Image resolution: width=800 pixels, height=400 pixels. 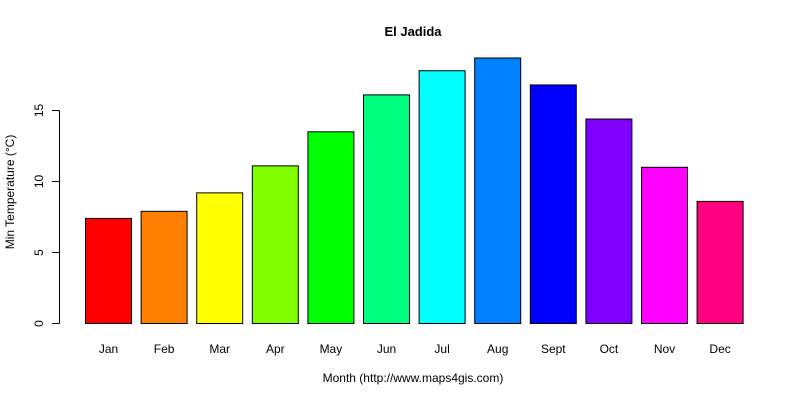 What do you see at coordinates (39, 323) in the screenshot?
I see `y-tick-label: 0` at bounding box center [39, 323].